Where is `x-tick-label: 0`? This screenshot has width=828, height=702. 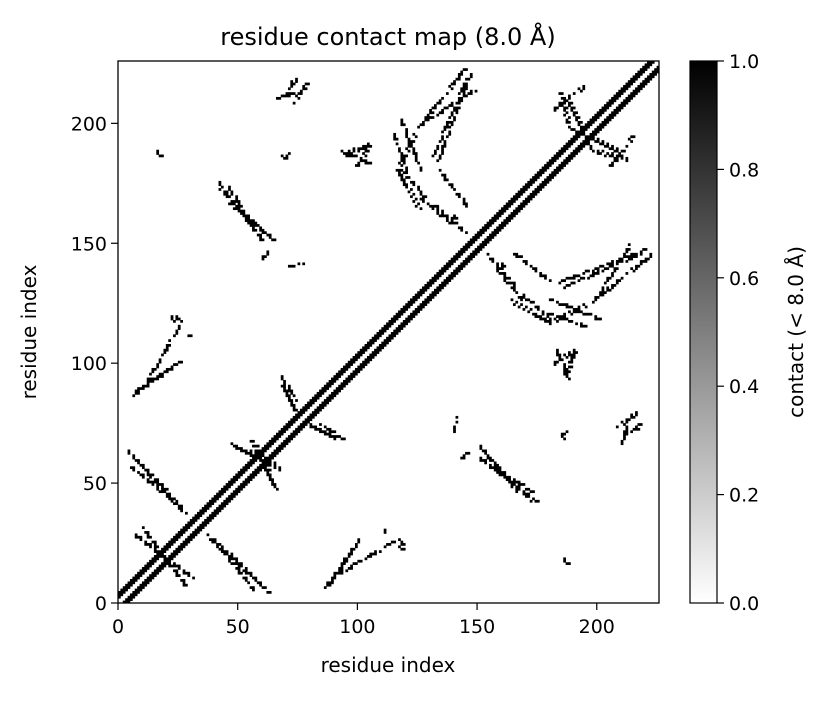
x-tick-label: 0 is located at coordinates (118, 627).